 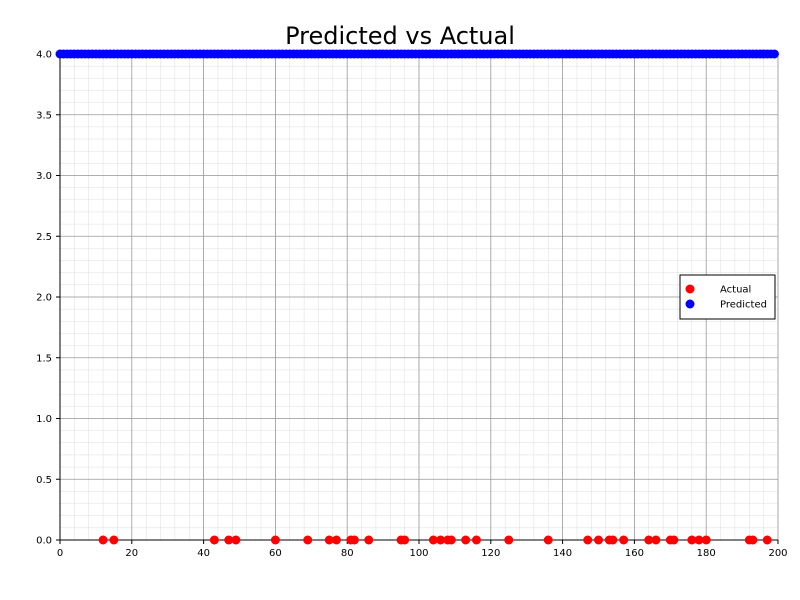 I want to click on y-tick-label: 1.0, so click(x=44, y=419).